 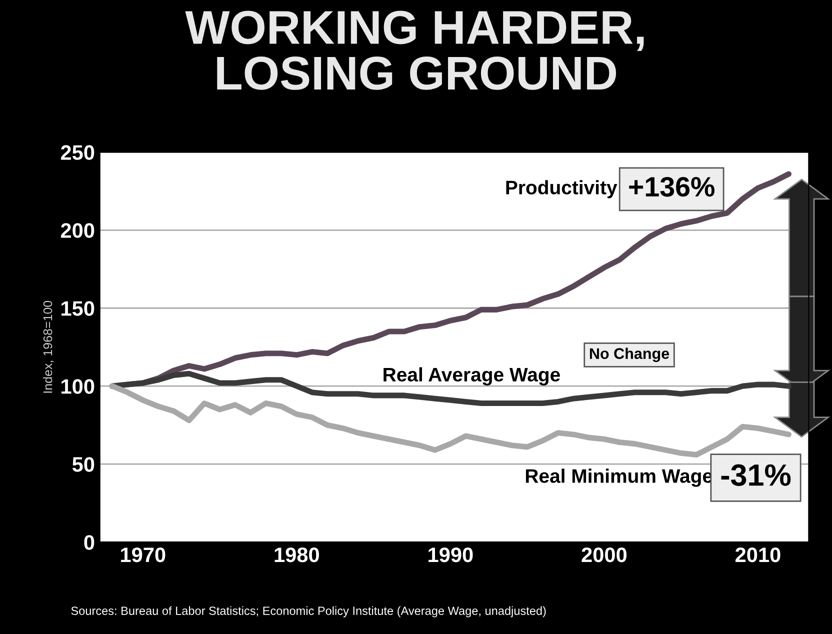 What do you see at coordinates (414, 50) in the screenshot?
I see `chart-title: WORKING HARDER, LOSING GROUND` at bounding box center [414, 50].